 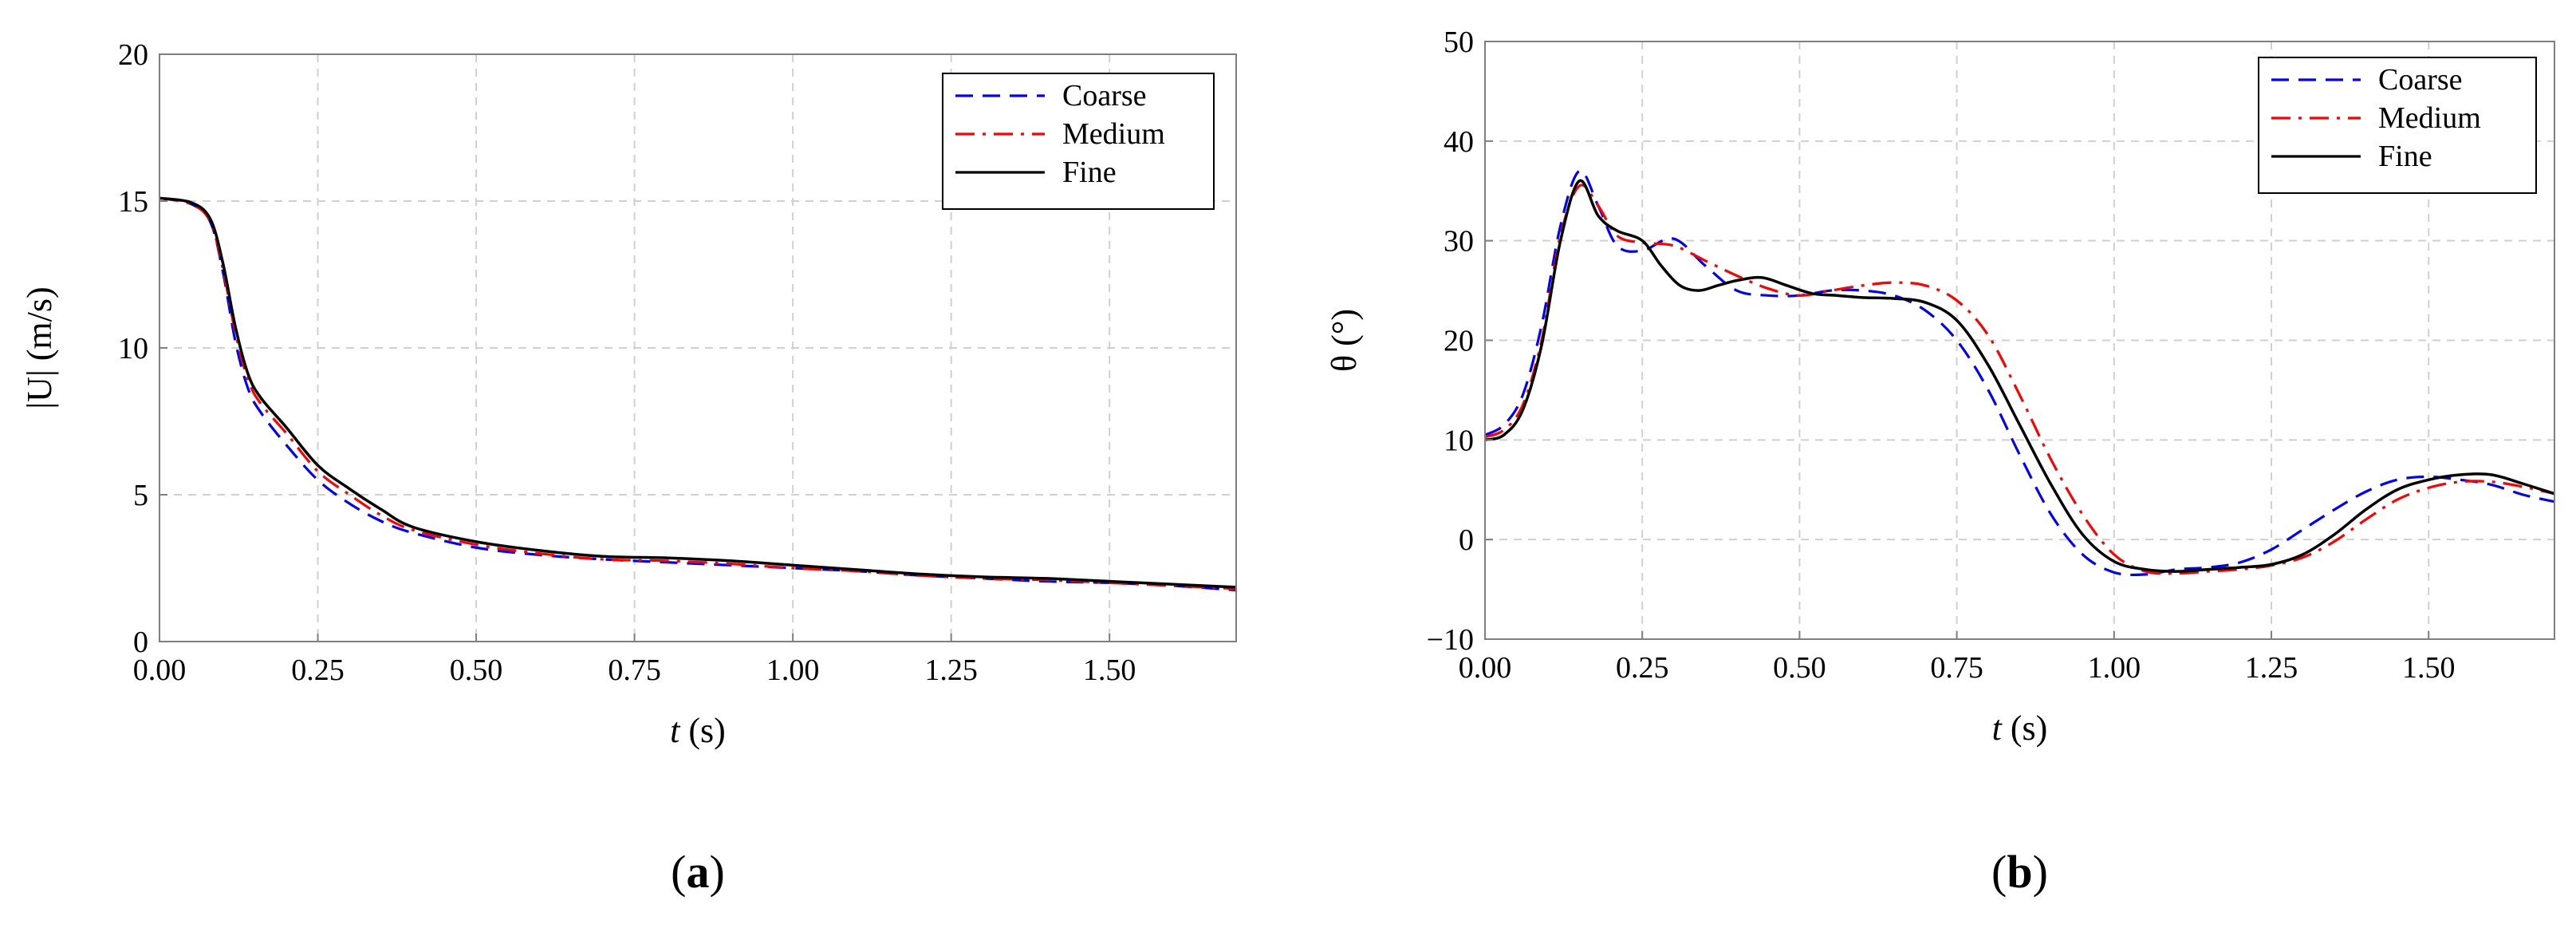 What do you see at coordinates (1344, 340) in the screenshot?
I see `y-axis-label: θ (°)` at bounding box center [1344, 340].